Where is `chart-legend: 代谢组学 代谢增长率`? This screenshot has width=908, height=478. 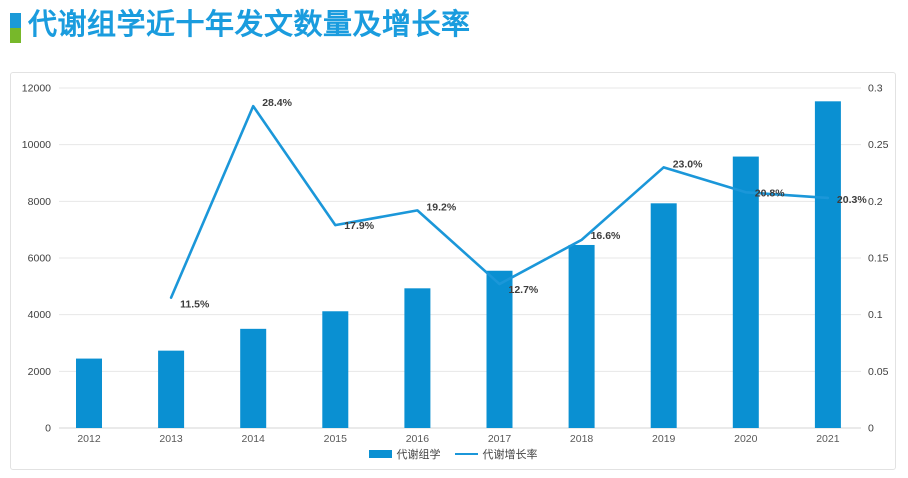 chart-legend: 代谢组学 代谢增长率 is located at coordinates (453, 454).